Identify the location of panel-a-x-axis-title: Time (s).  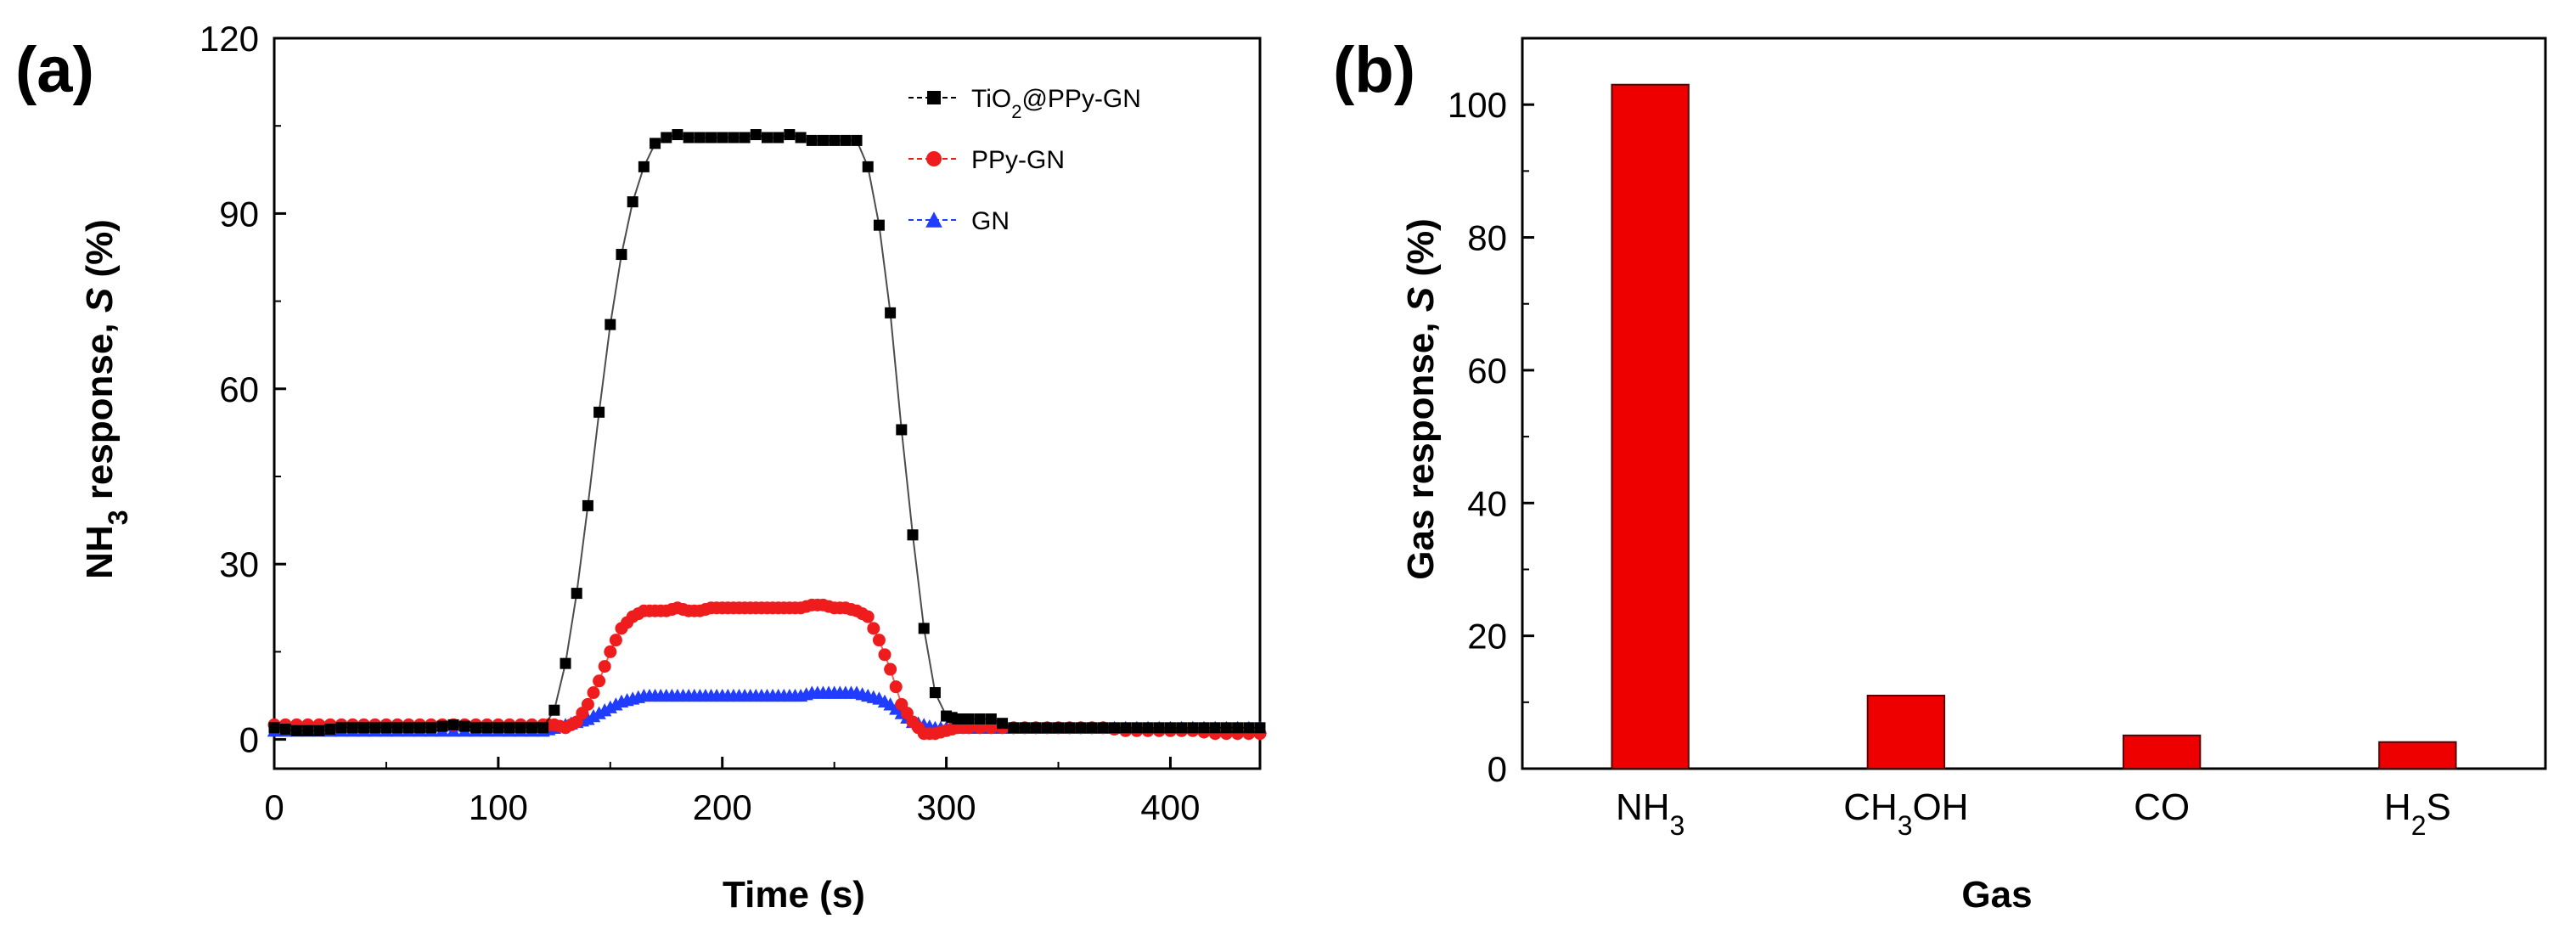
(794, 895).